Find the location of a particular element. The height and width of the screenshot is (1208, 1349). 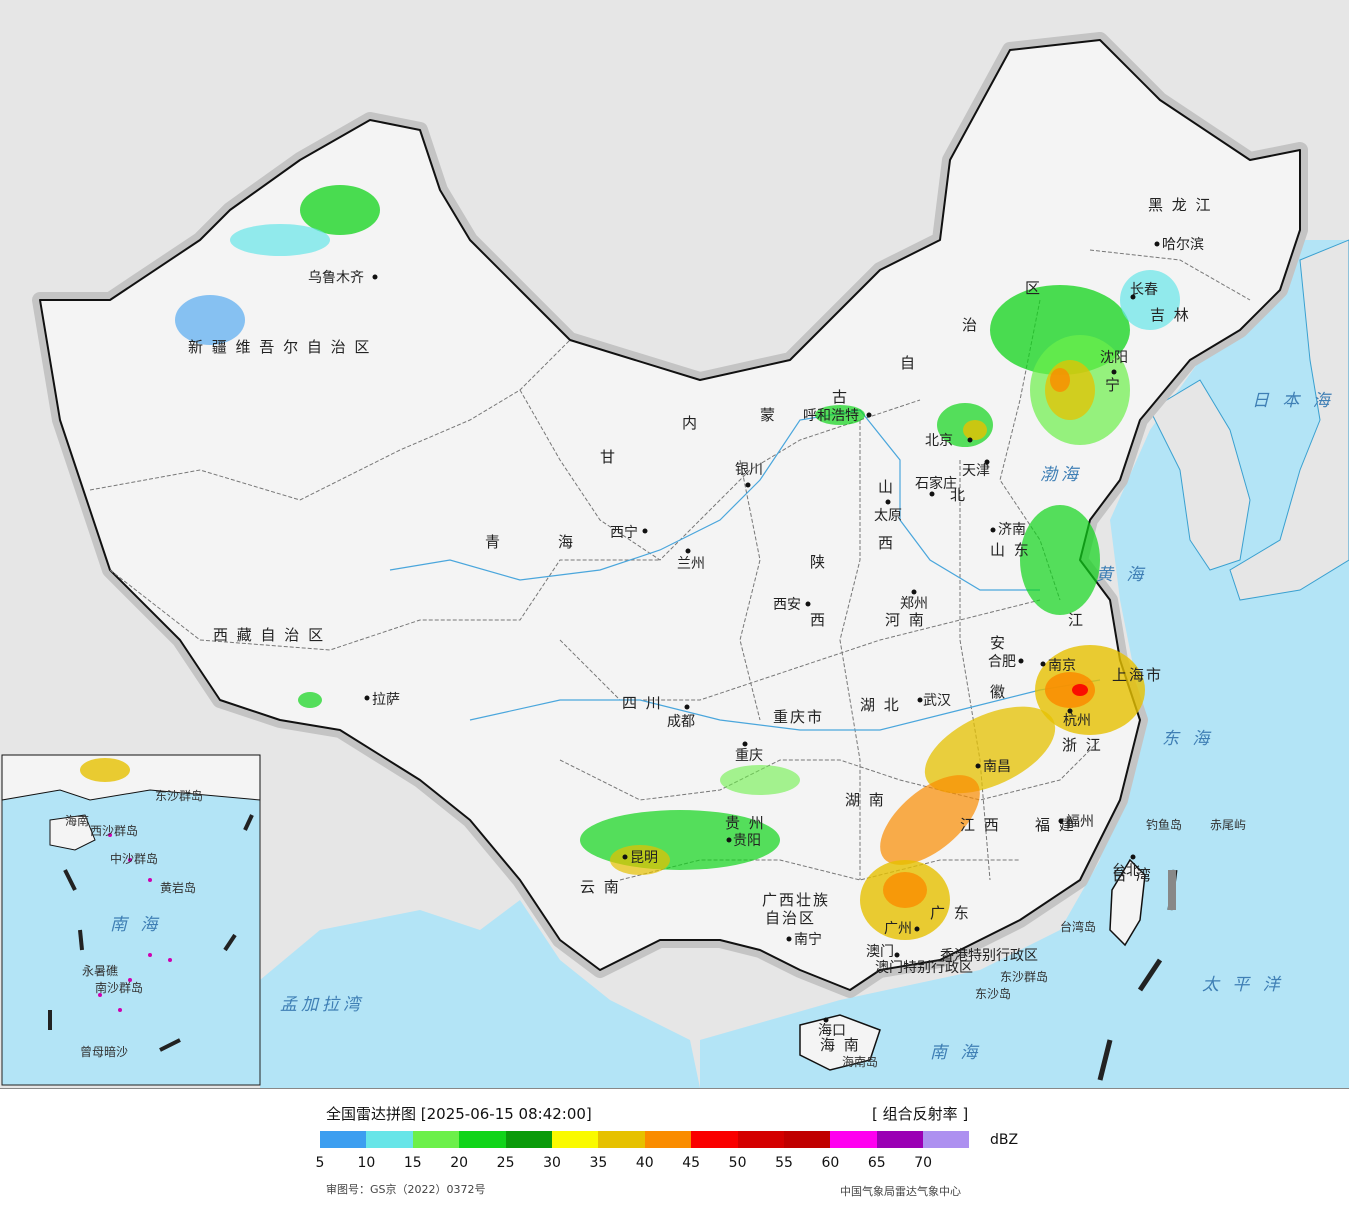

label-neimenggu-f: 区 is located at coordinates (1033, 288).